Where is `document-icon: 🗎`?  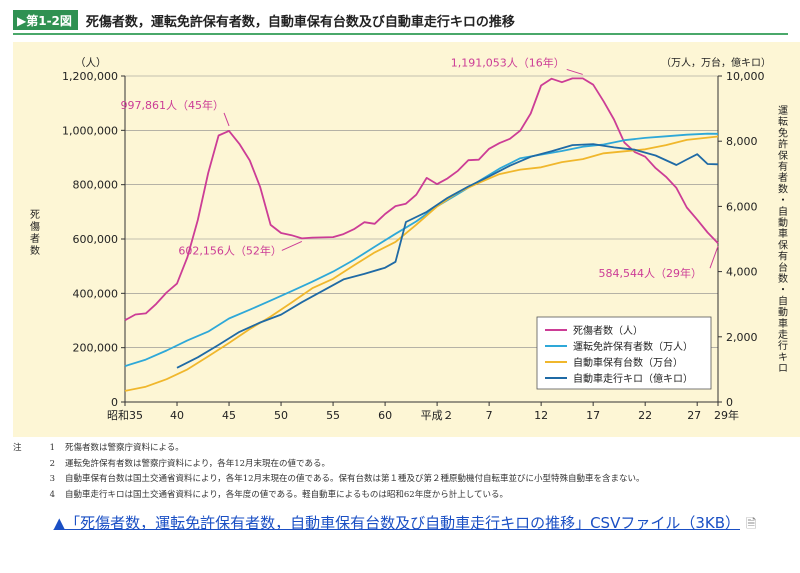
document-icon: 🗎 is located at coordinates (751, 524).